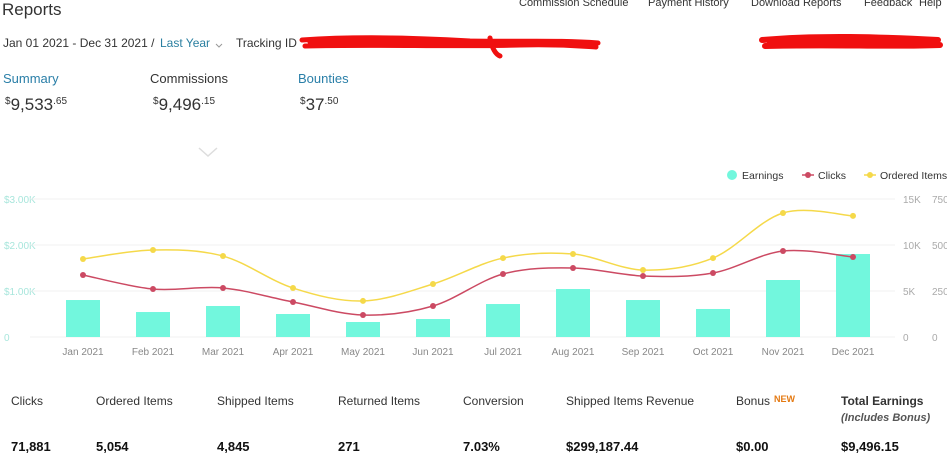 The width and height of the screenshot is (947, 459). Describe the element at coordinates (853, 352) in the screenshot. I see `x-tick-label: Dec 2021` at that location.